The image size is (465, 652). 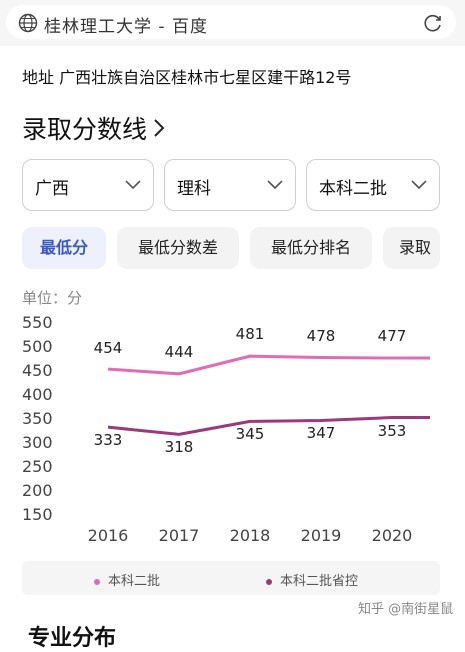 What do you see at coordinates (108, 535) in the screenshot?
I see `x-tick-label: 2016` at bounding box center [108, 535].